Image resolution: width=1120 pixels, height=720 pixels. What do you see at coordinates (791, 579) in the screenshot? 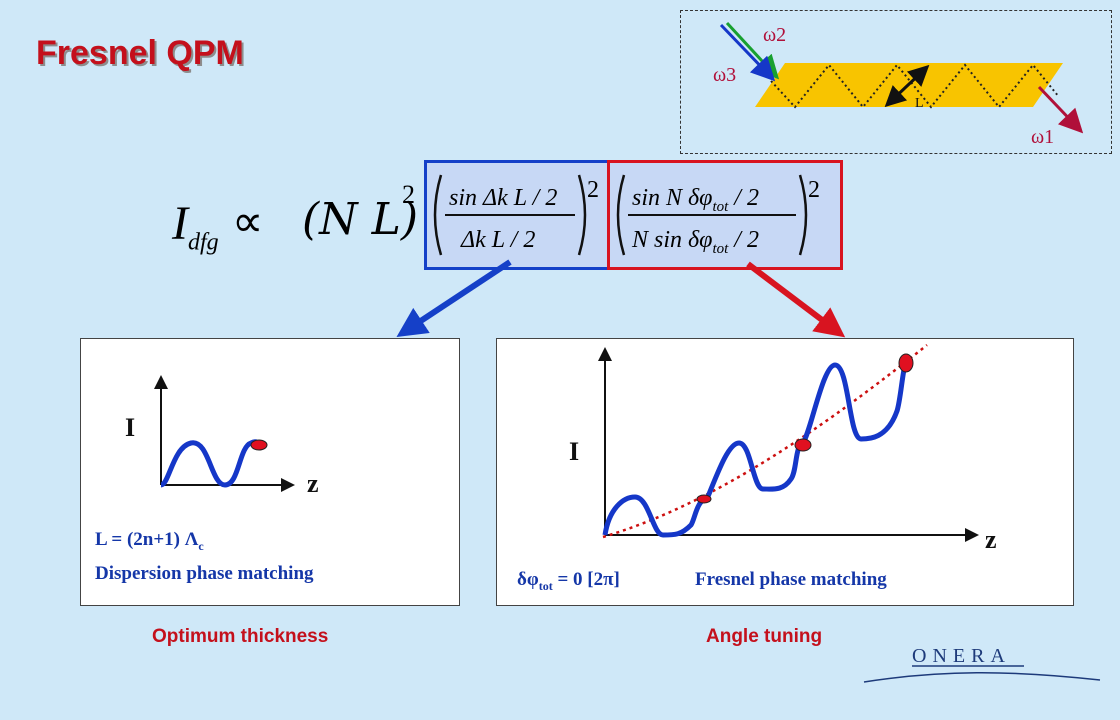
I see `right-description: Fresnel phase matching` at bounding box center [791, 579].